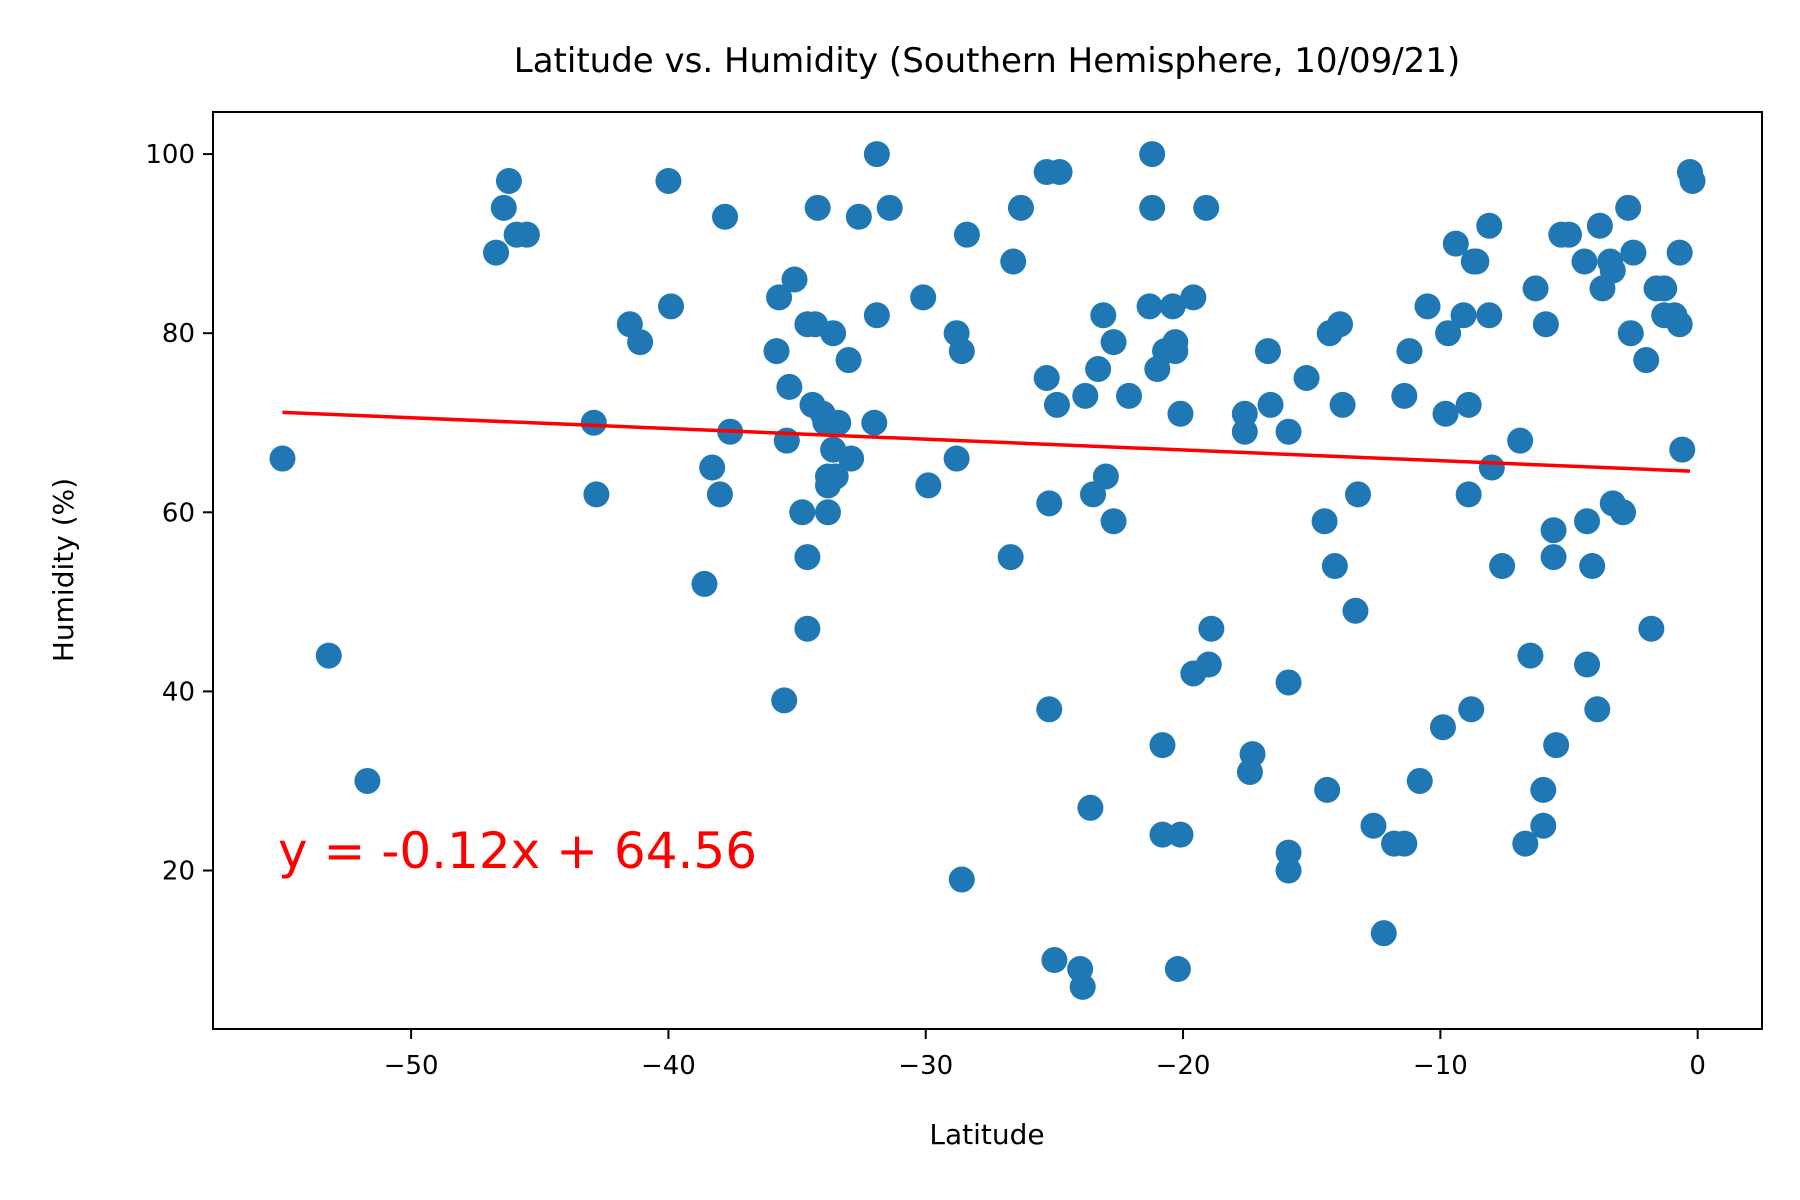 Image resolution: width=1800 pixels, height=1200 pixels. I want to click on x-tick-label: 0, so click(1697, 1066).